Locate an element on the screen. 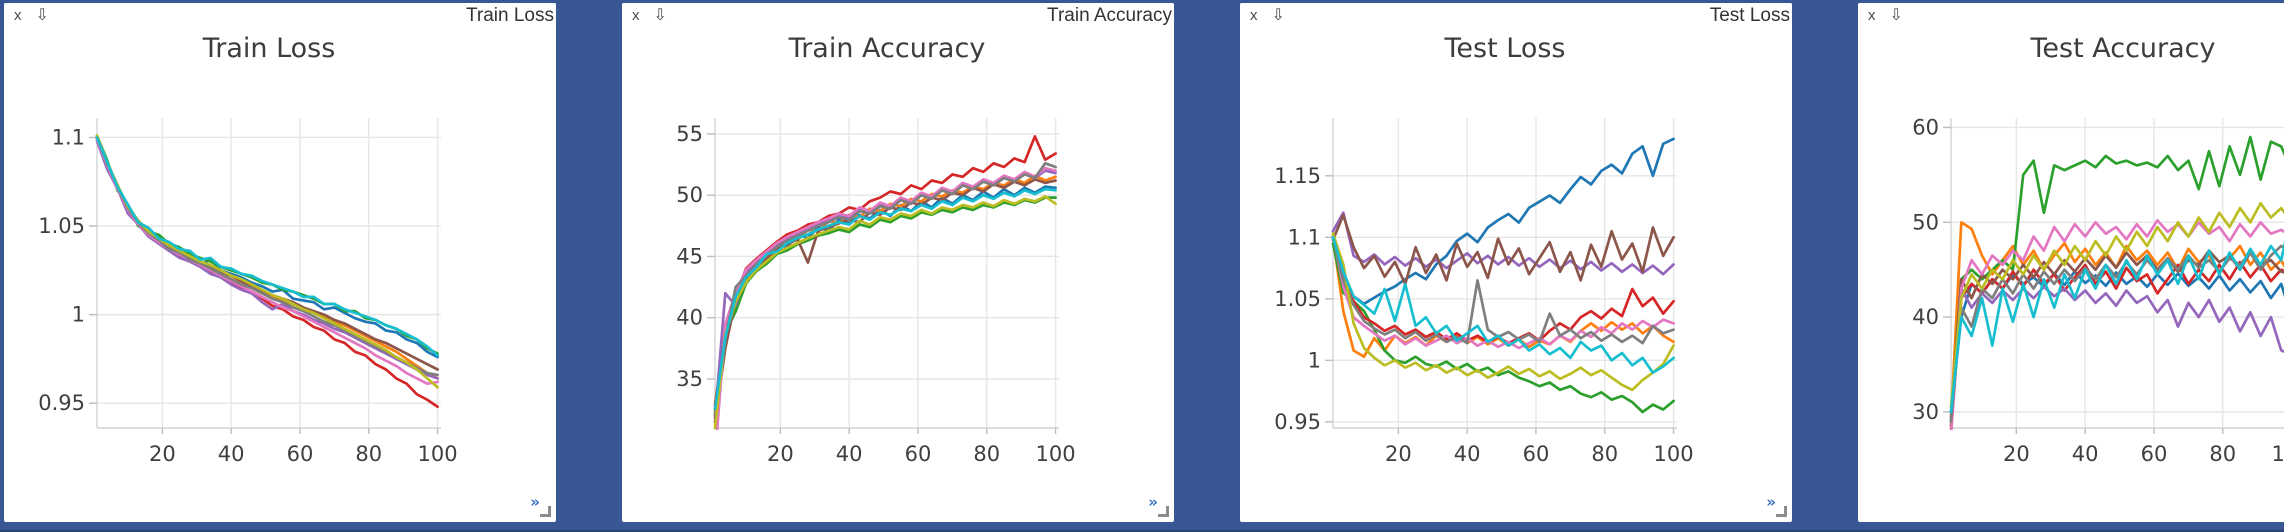  chart-title: Train Loss is located at coordinates (269, 48).